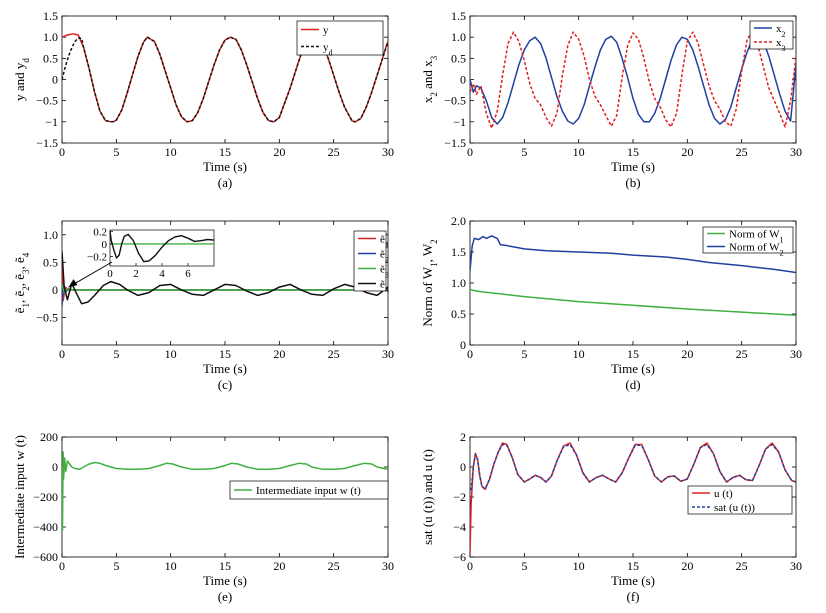 This screenshot has height=613, width=826. What do you see at coordinates (781, 31) in the screenshot?
I see `legend-label: x2` at bounding box center [781, 31].